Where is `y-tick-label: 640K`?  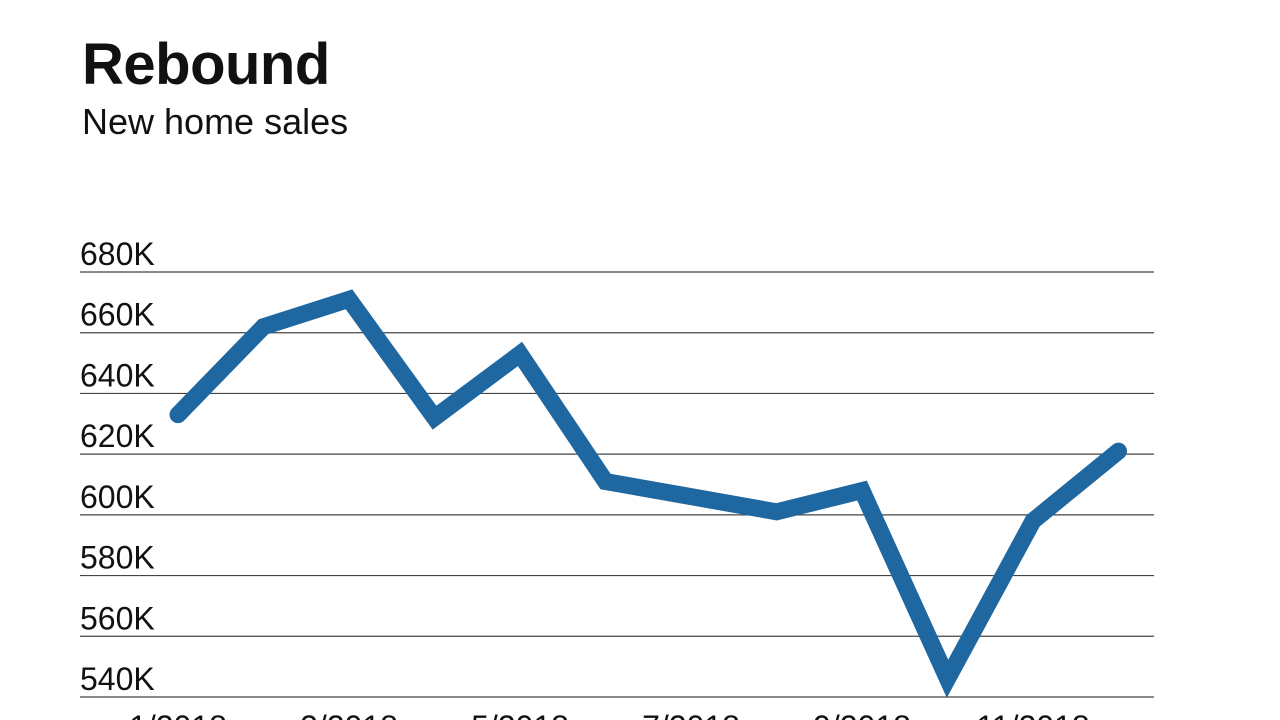 y-tick-label: 640K is located at coordinates (117, 375).